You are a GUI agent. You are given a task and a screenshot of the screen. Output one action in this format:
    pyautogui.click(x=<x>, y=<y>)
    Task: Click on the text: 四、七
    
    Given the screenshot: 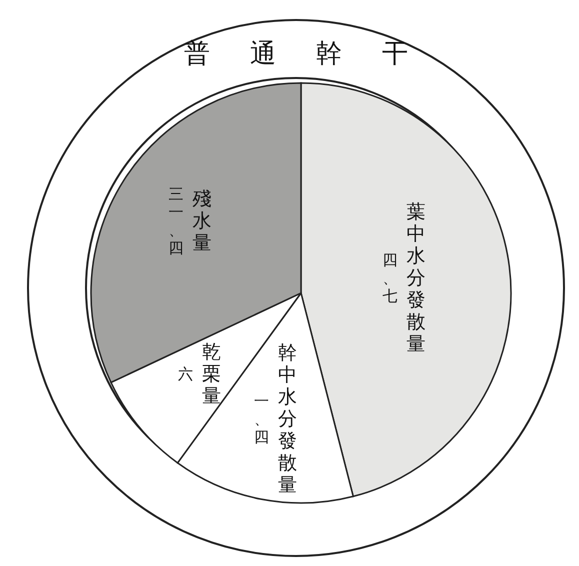 What is the action you would take?
    pyautogui.click(x=390, y=277)
    